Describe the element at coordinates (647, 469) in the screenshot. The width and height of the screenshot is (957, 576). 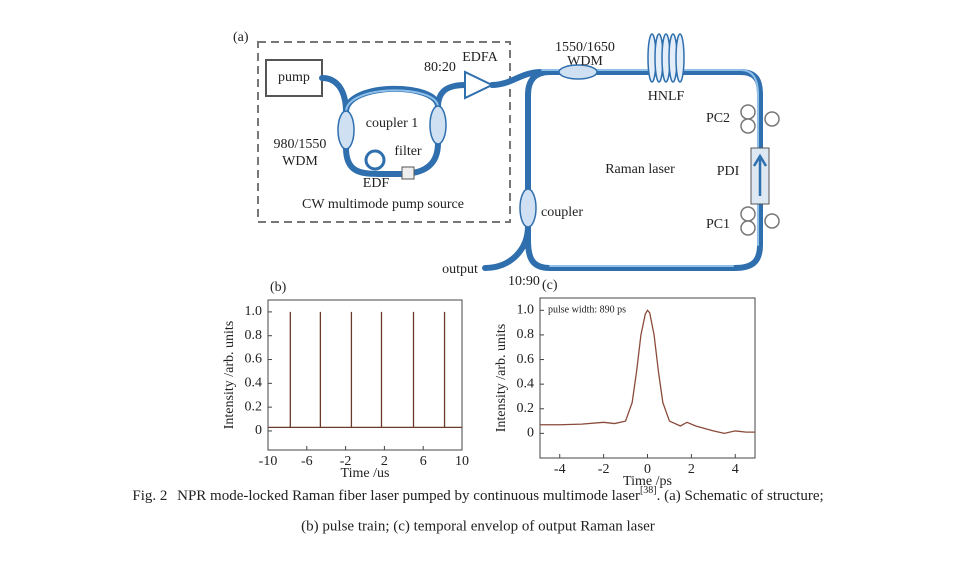
I see `x-tick-label: 0` at that location.